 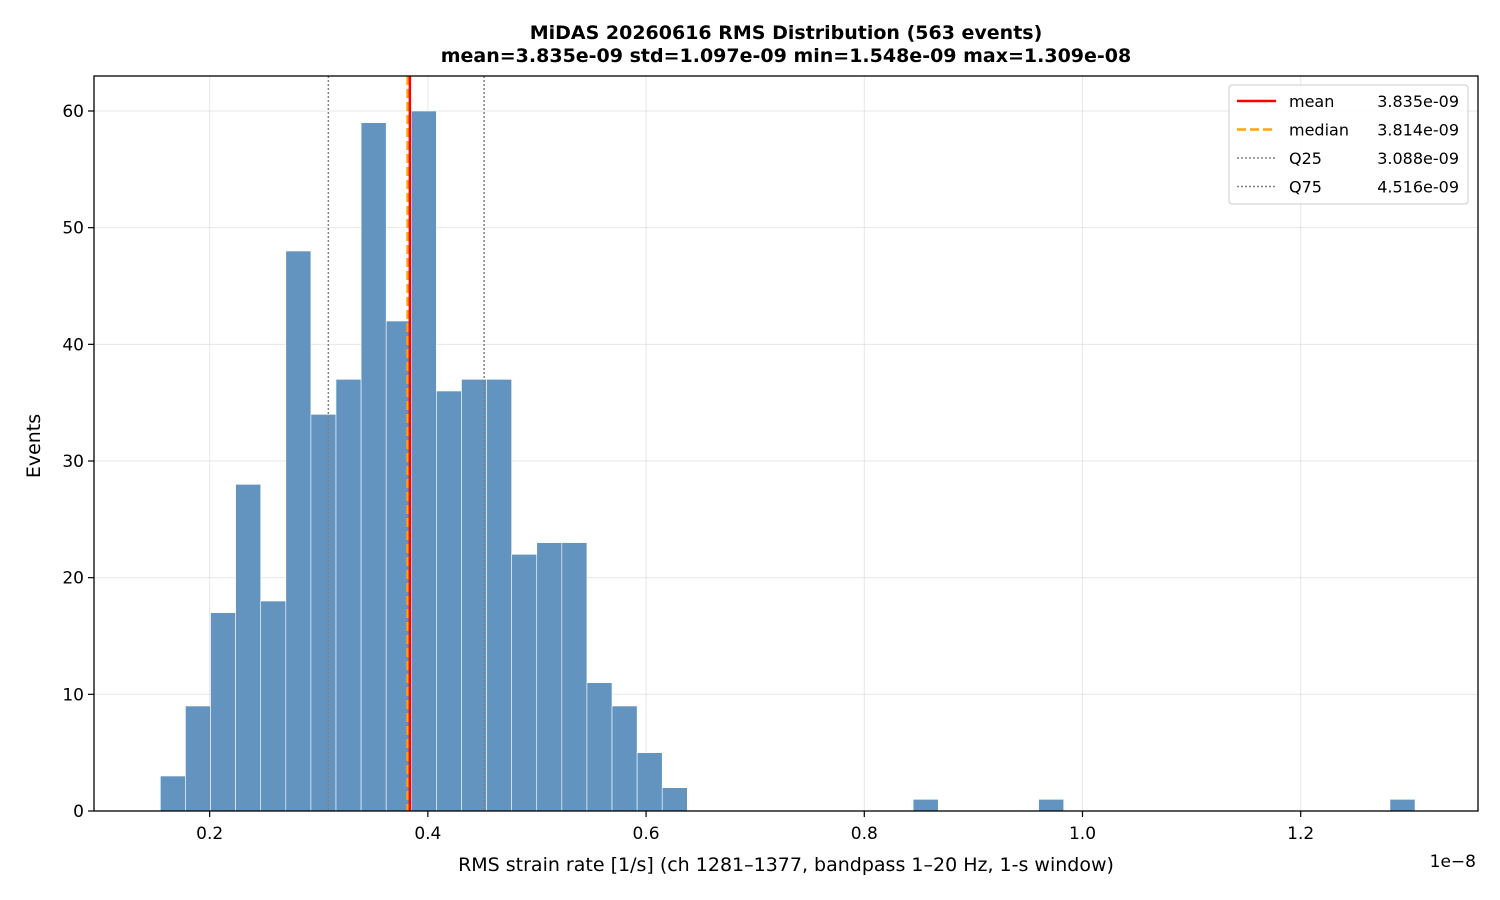 What do you see at coordinates (73, 229) in the screenshot?
I see `y-tick-label: 50` at bounding box center [73, 229].